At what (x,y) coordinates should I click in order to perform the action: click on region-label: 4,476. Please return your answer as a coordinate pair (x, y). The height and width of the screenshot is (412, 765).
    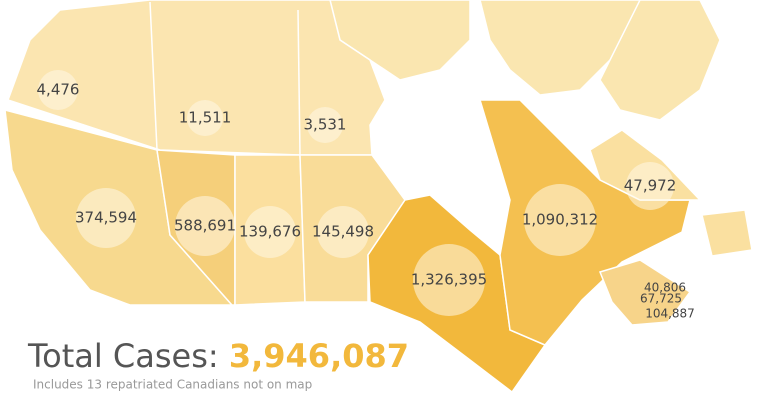
    Looking at the image, I should click on (58, 90).